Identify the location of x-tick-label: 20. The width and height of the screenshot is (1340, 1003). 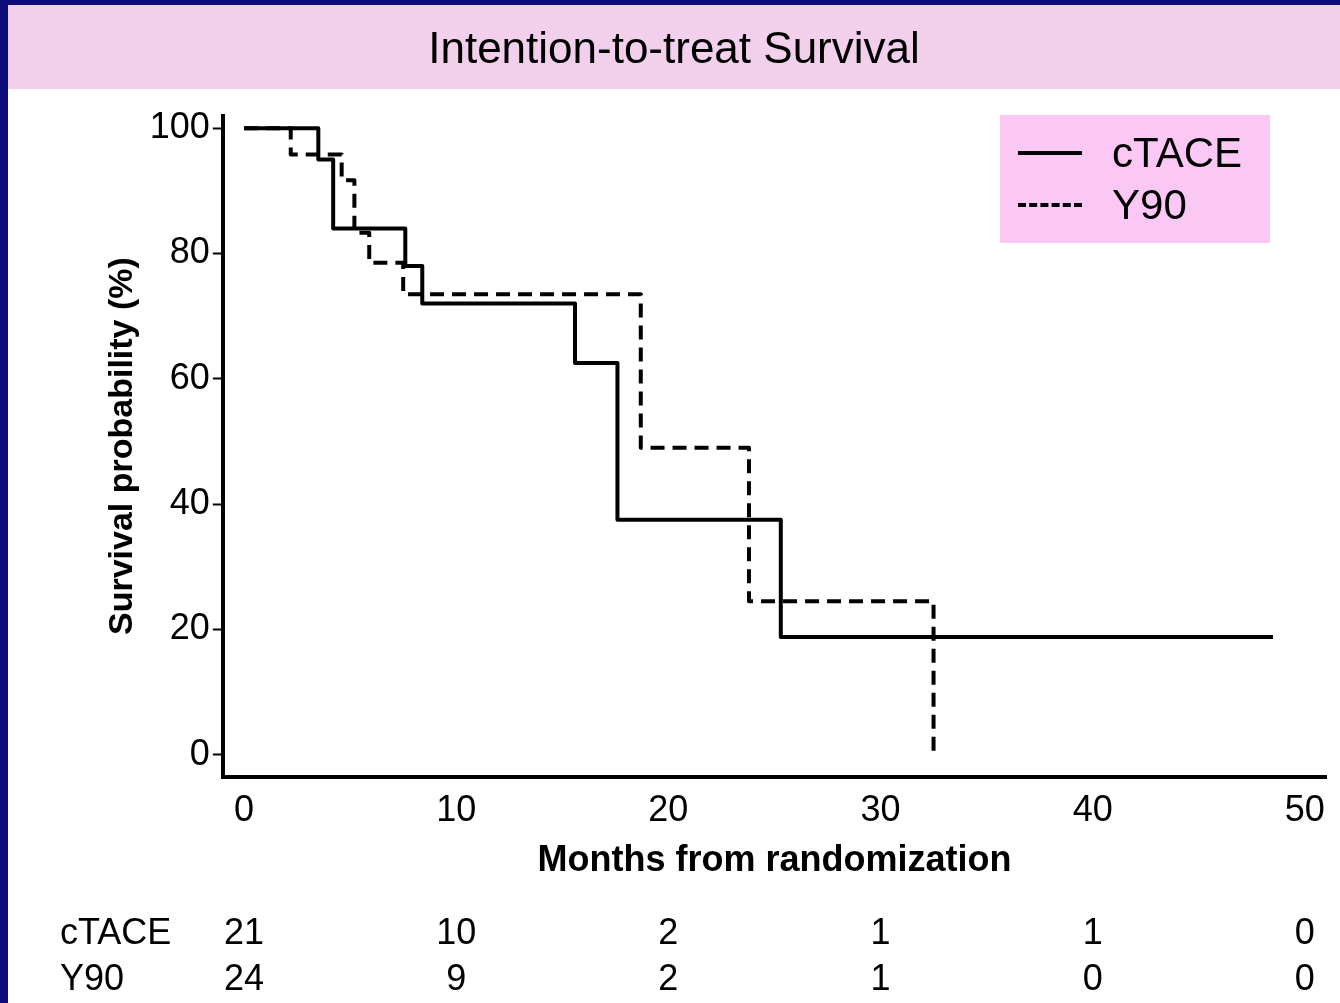
(668, 809).